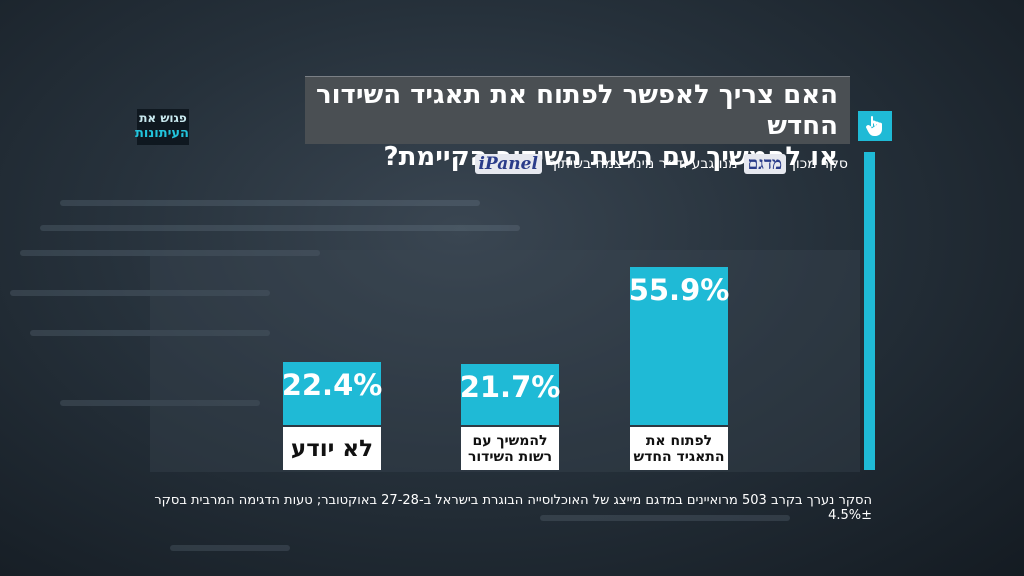  What do you see at coordinates (820, 164) in the screenshot?
I see `source-text-before: סקר מכון` at bounding box center [820, 164].